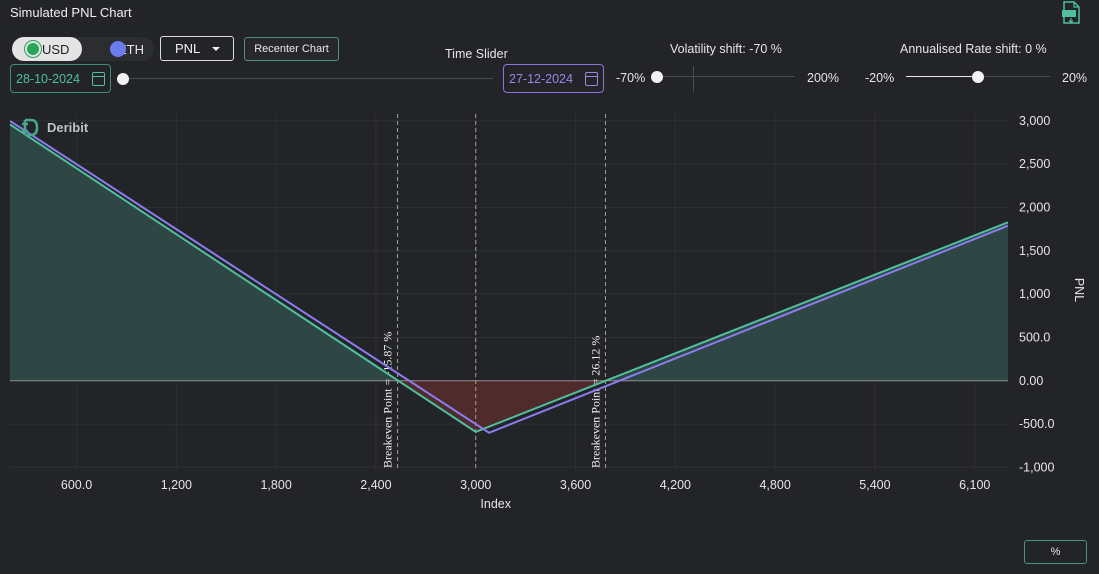  I want to click on percent-toggle-button: %, so click(1055, 552).